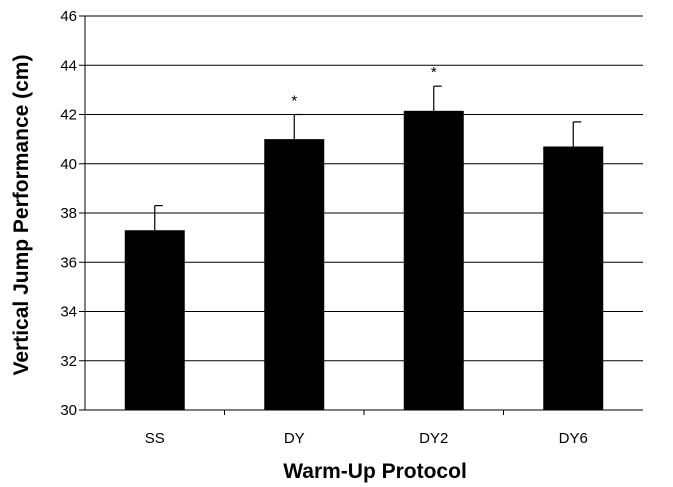 Image resolution: width=673 pixels, height=487 pixels. Describe the element at coordinates (294, 101) in the screenshot. I see `significance-DY: *` at that location.